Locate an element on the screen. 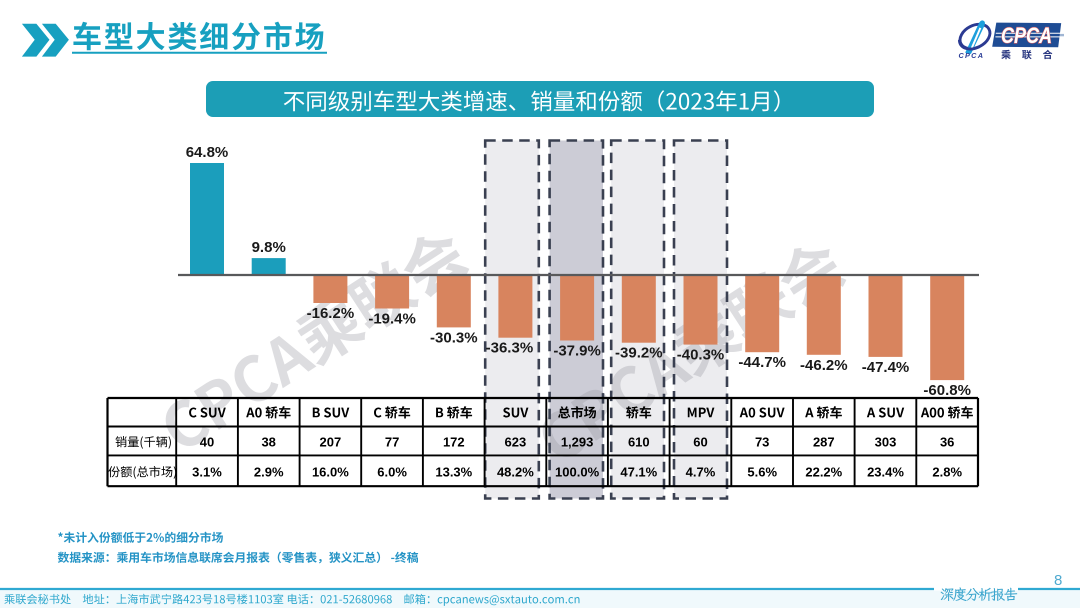  svg-text: 3.1% is located at coordinates (207, 471).